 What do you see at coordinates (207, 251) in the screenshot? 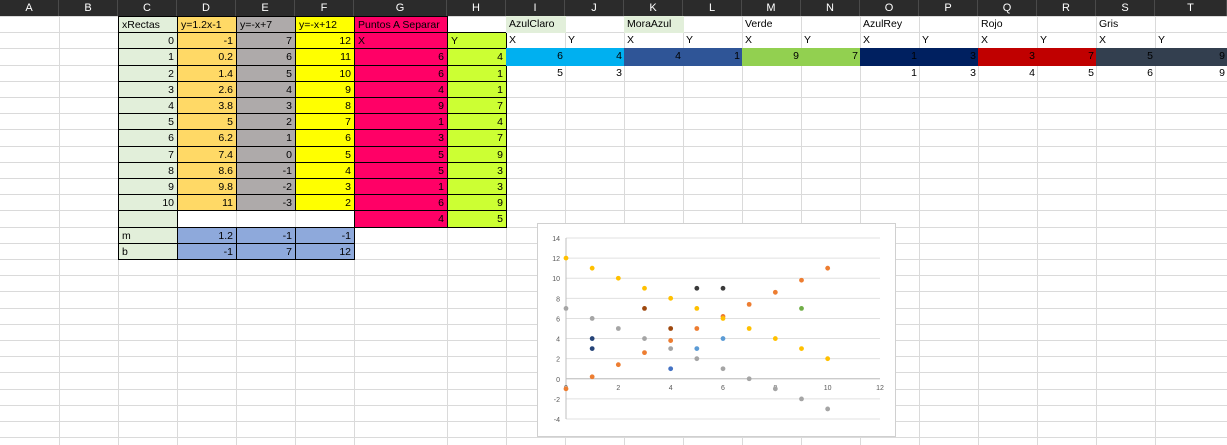
I see `intercept-value: -1` at bounding box center [207, 251].